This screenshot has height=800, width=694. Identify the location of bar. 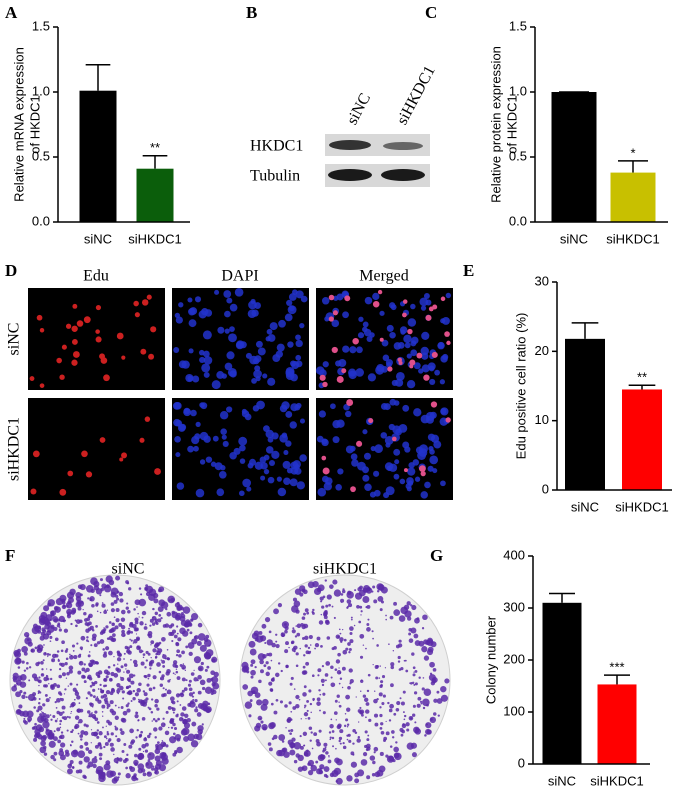
(642, 439).